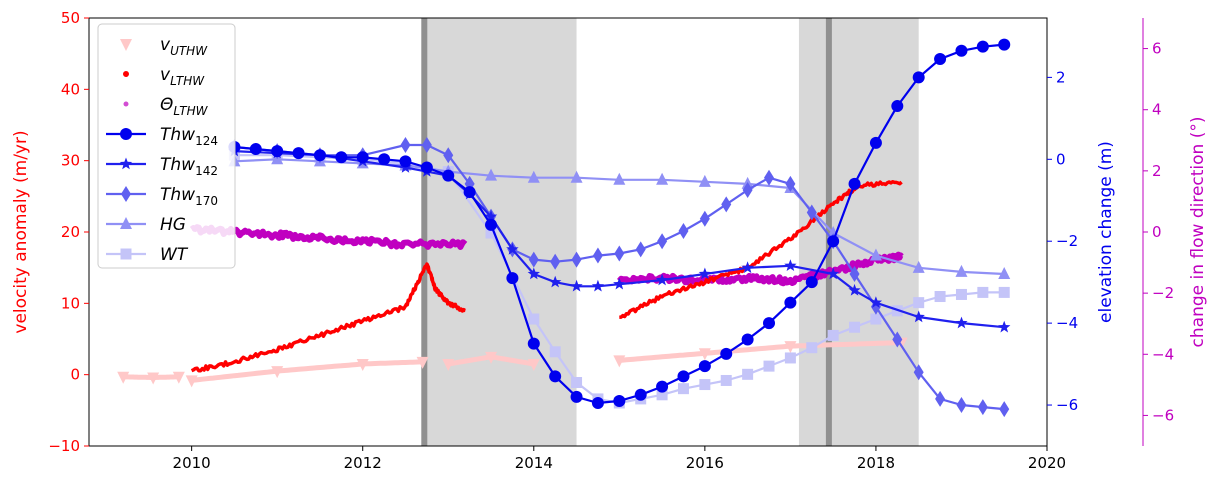  I want to click on y-tick-label-left: 0, so click(75, 375).